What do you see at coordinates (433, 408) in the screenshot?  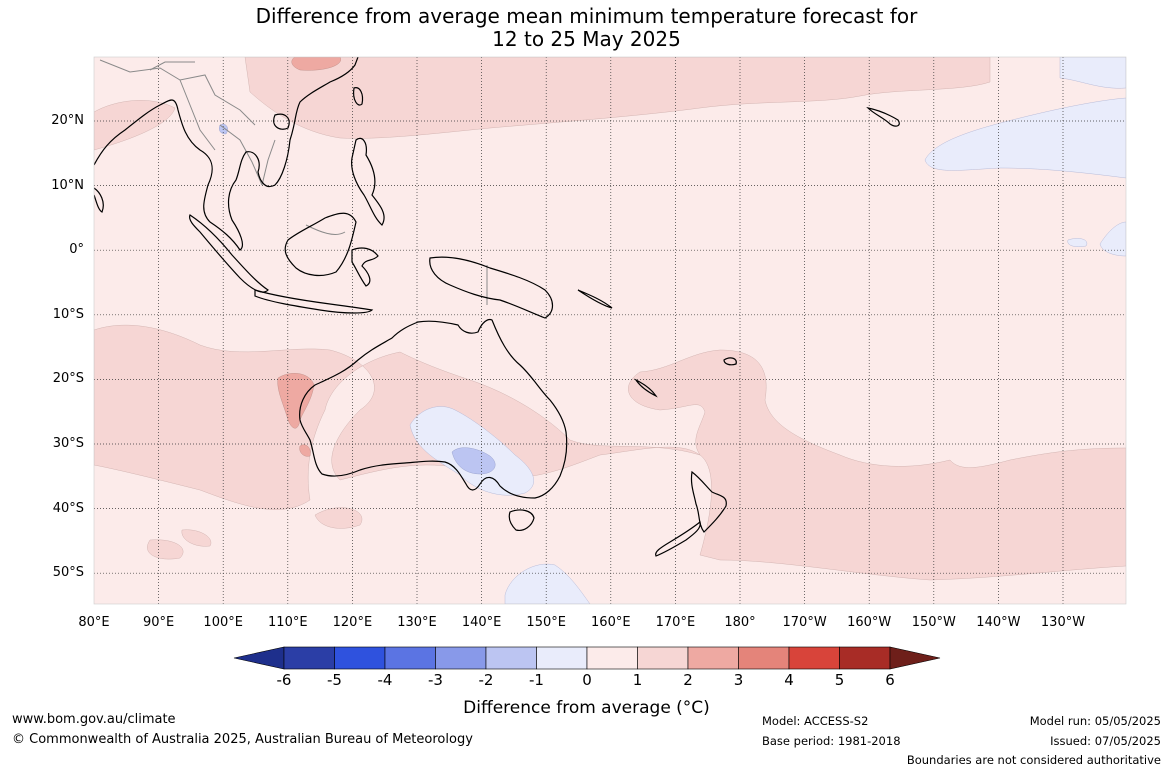 I see `australia-coast` at bounding box center [433, 408].